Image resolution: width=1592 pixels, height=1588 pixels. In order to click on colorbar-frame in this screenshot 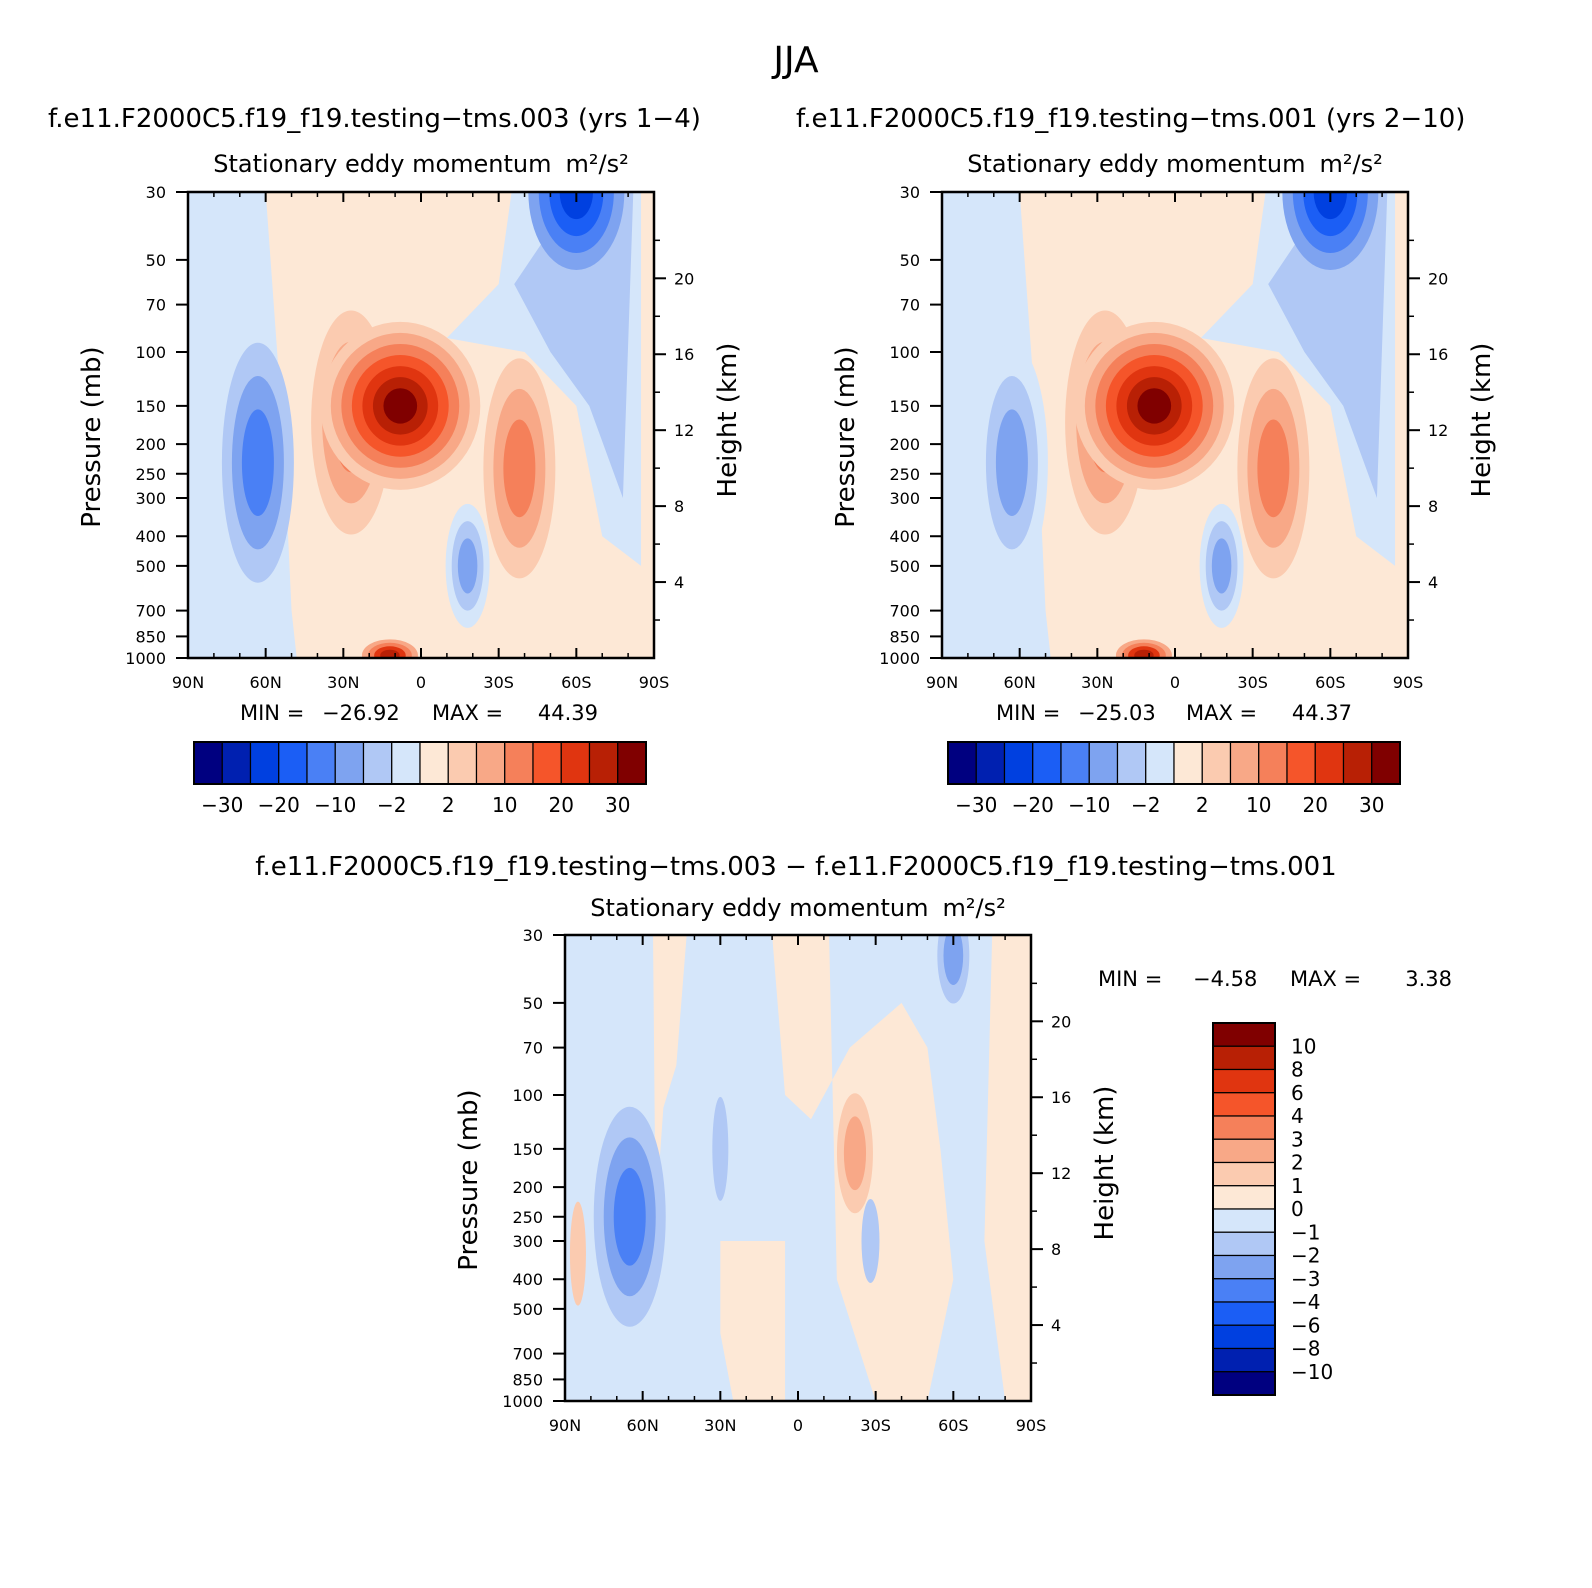, I will do `click(420, 763)`.